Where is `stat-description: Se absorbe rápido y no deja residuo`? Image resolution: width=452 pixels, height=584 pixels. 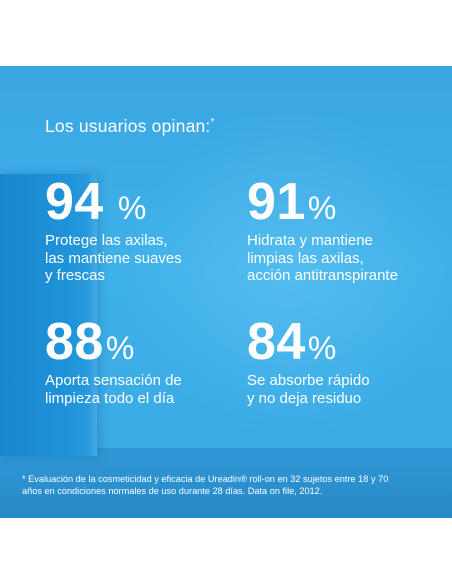
stat-description: Se absorbe rápido y no deja residuo is located at coordinates (308, 389).